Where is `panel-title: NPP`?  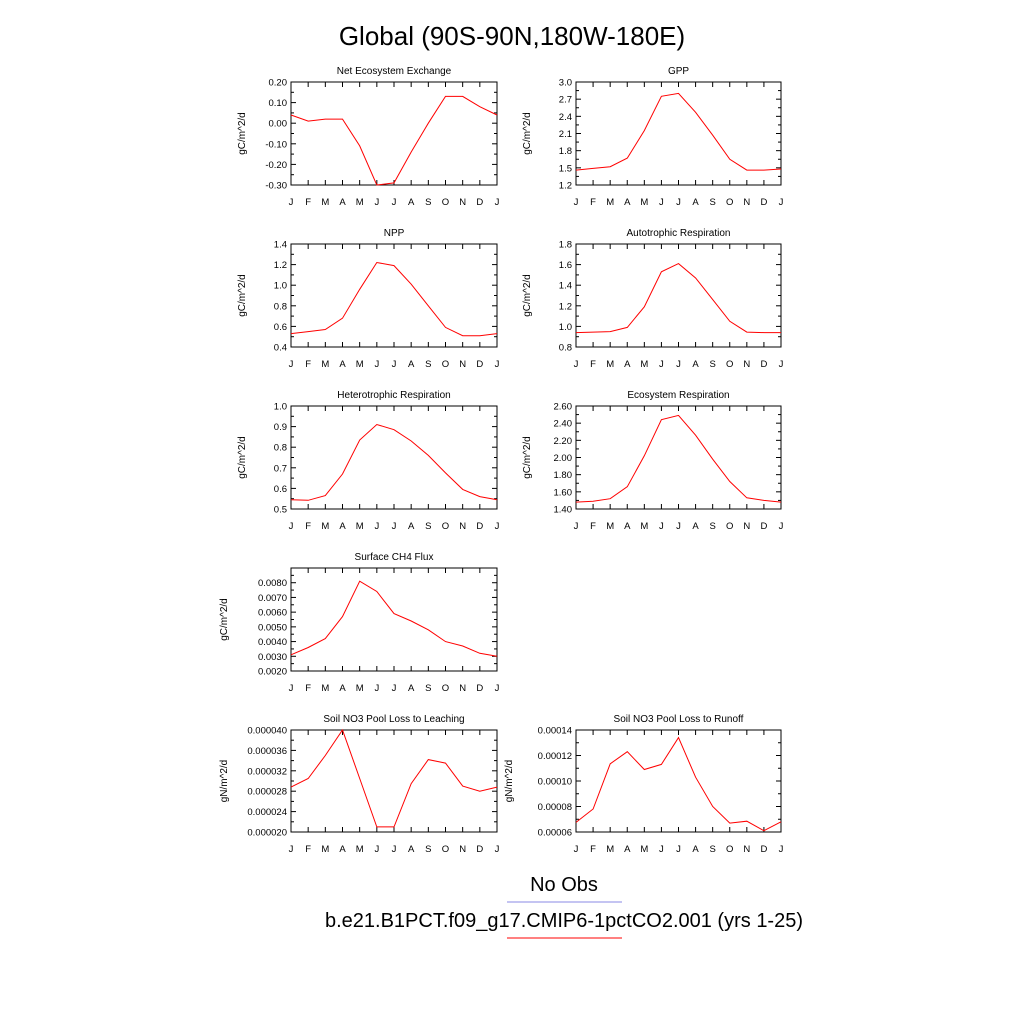 panel-title: NPP is located at coordinates (394, 233).